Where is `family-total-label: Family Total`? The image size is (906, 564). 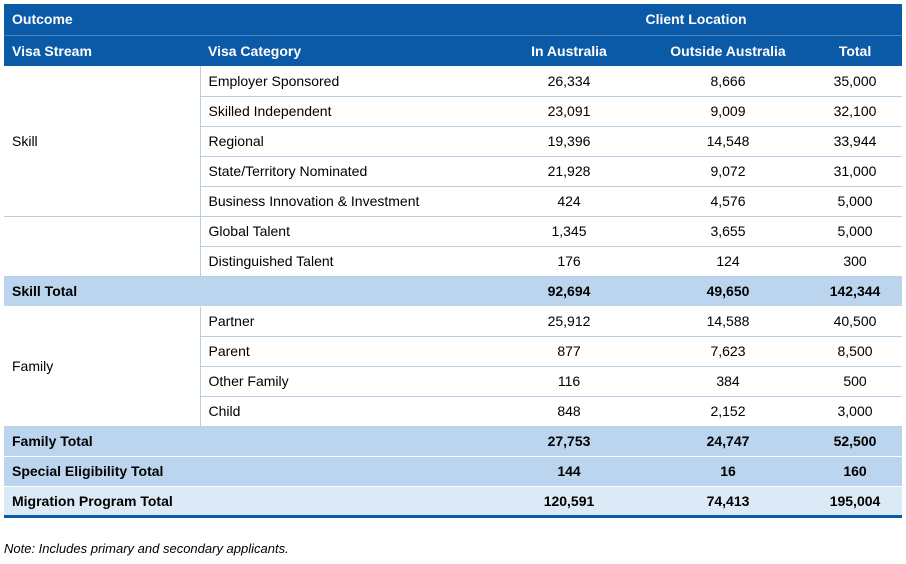 family-total-label: Family Total is located at coordinates (247, 441).